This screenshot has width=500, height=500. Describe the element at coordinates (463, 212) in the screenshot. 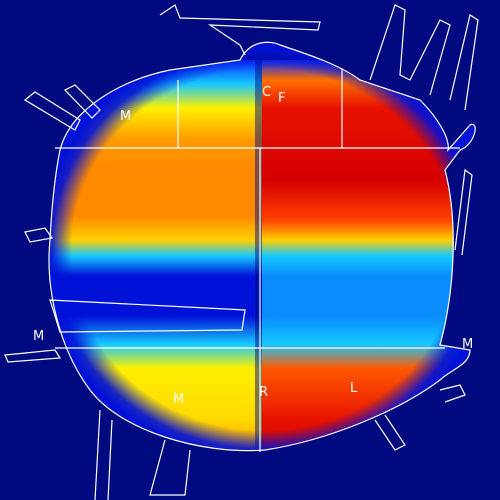

I see `right-side-spike` at that location.